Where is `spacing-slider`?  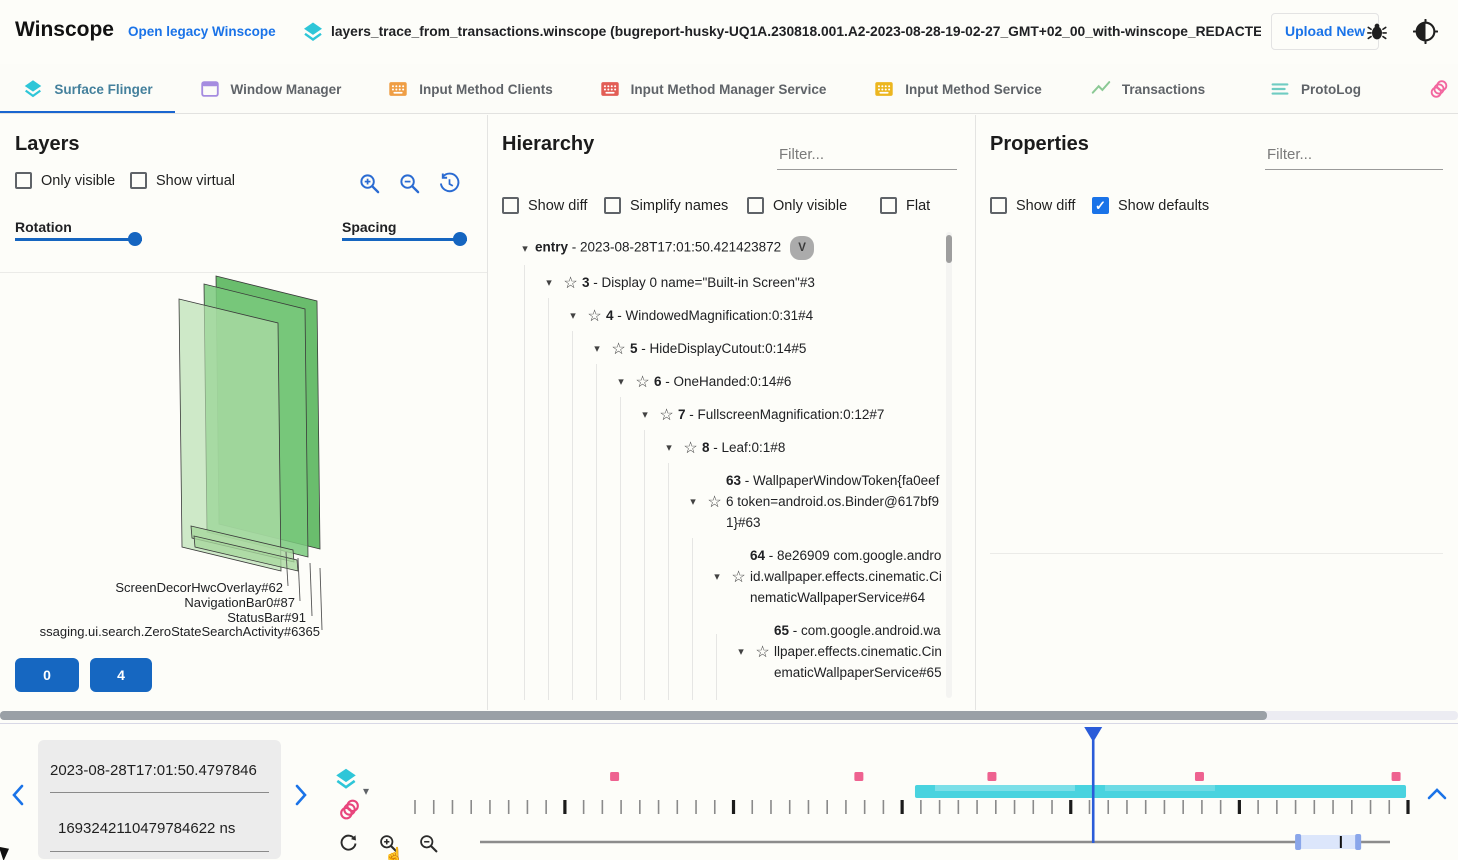
spacing-slider is located at coordinates (404, 239).